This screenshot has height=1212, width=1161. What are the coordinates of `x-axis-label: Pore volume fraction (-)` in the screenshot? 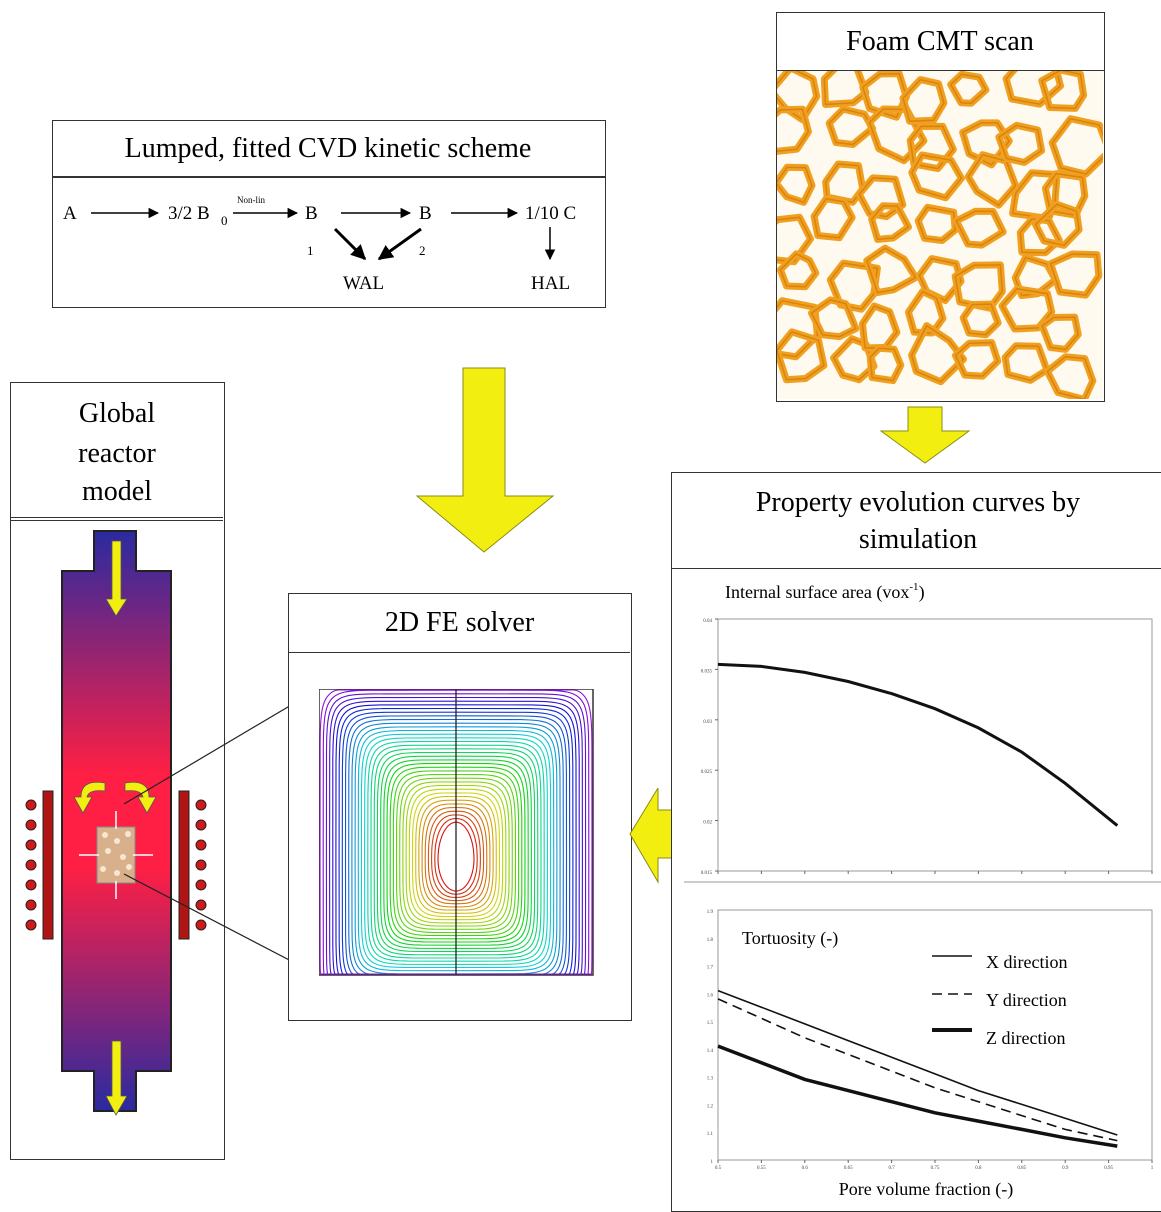 It's located at (926, 1189).